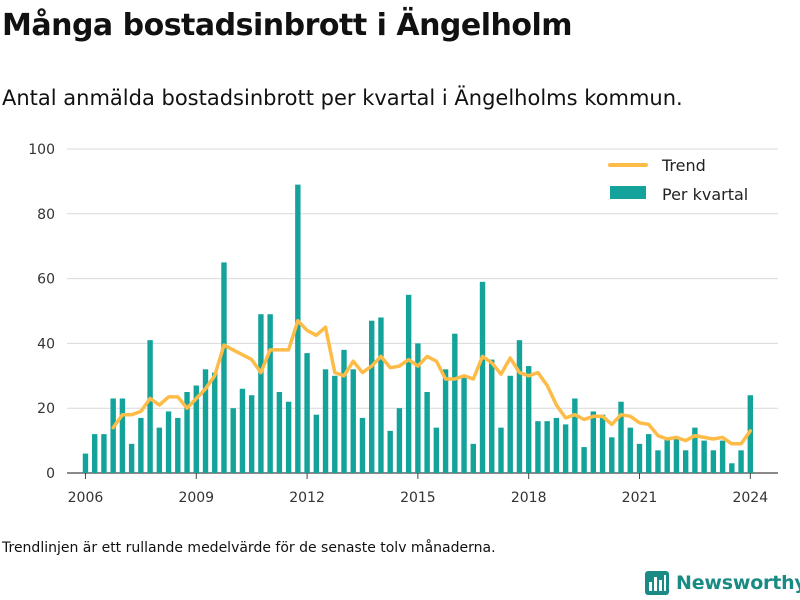 This screenshot has width=800, height=600. What do you see at coordinates (46, 280) in the screenshot?
I see `y-tick-label: 60` at bounding box center [46, 280].